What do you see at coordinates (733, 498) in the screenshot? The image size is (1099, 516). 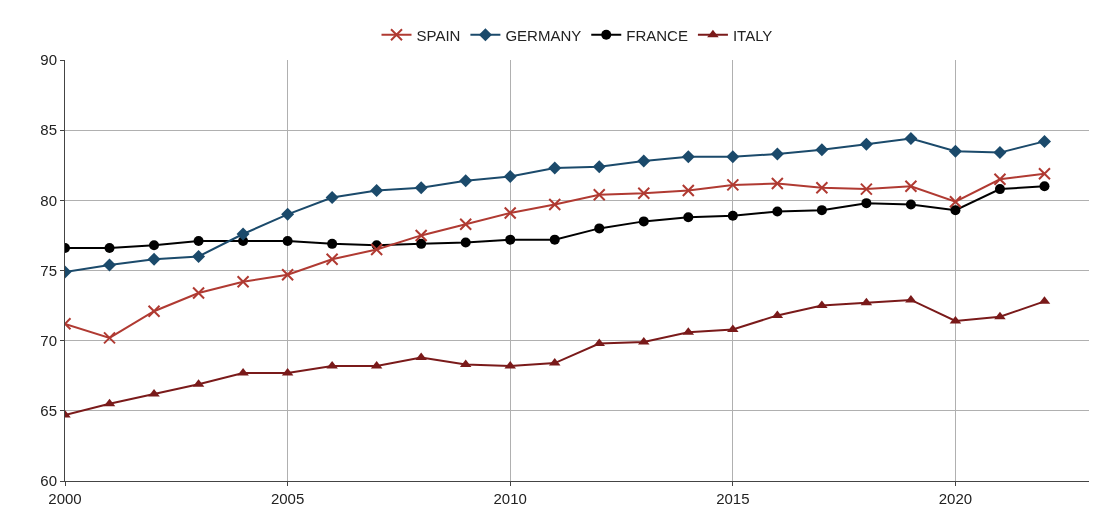 I see `x-tick-label: 2015` at bounding box center [733, 498].